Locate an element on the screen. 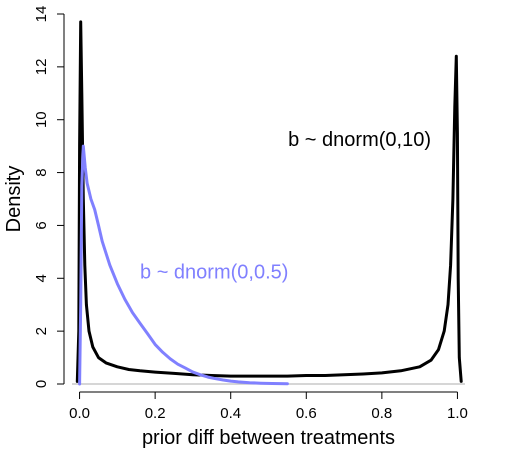 This screenshot has width=510, height=452. y-tick-label: 8 is located at coordinates (41, 172).